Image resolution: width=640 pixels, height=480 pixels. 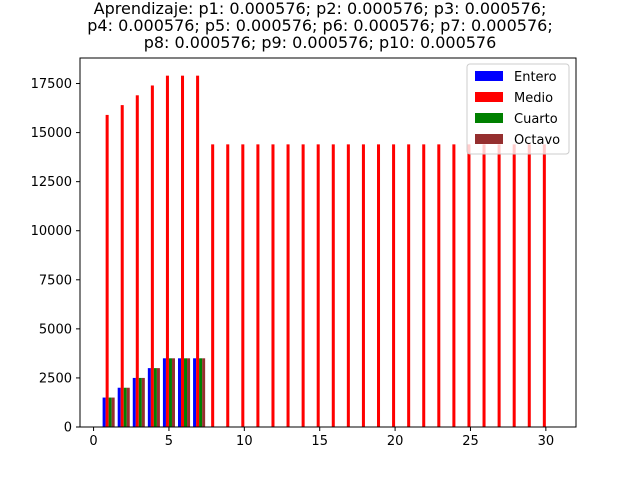 I want to click on x-tick-label: 0, so click(x=93, y=441).